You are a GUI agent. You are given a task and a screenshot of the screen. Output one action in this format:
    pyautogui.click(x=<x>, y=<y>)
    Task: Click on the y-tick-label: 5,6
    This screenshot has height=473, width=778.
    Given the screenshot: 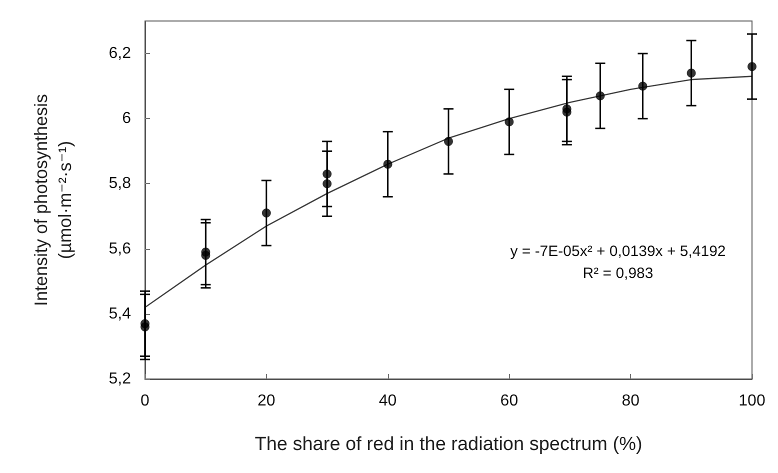 What is the action you would take?
    pyautogui.click(x=120, y=249)
    